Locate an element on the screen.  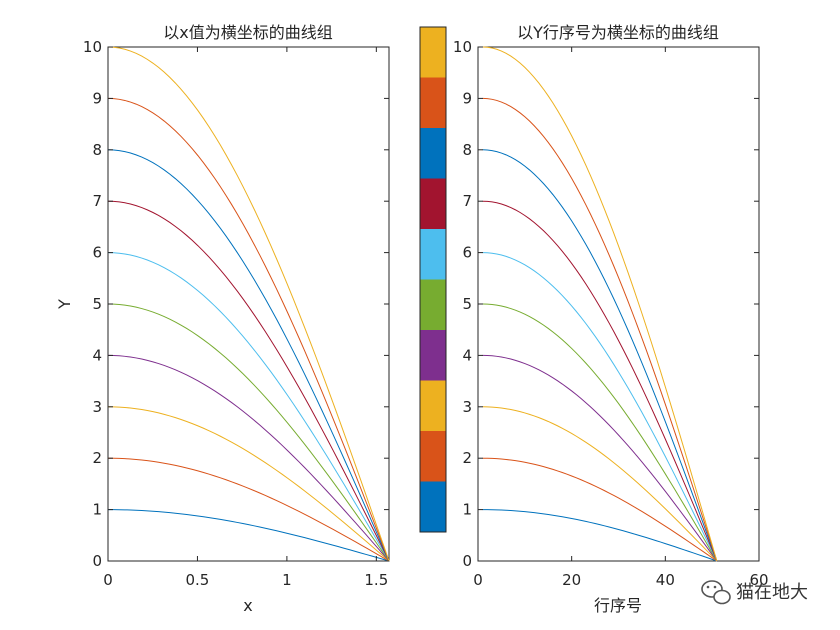
left-xtick-label: 0 is located at coordinates (108, 580).